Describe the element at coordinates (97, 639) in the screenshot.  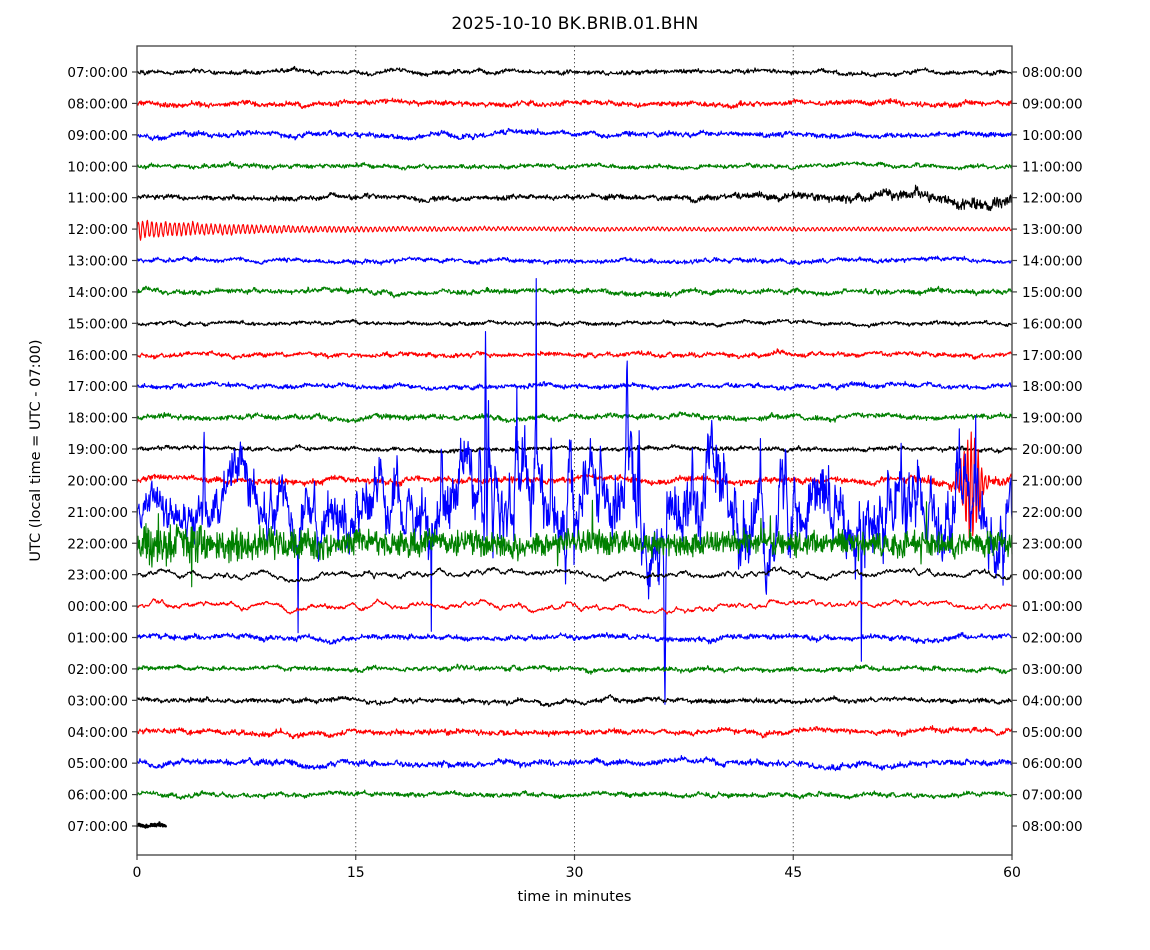
I see `y-tick-label-left: 01:00:00` at that location.